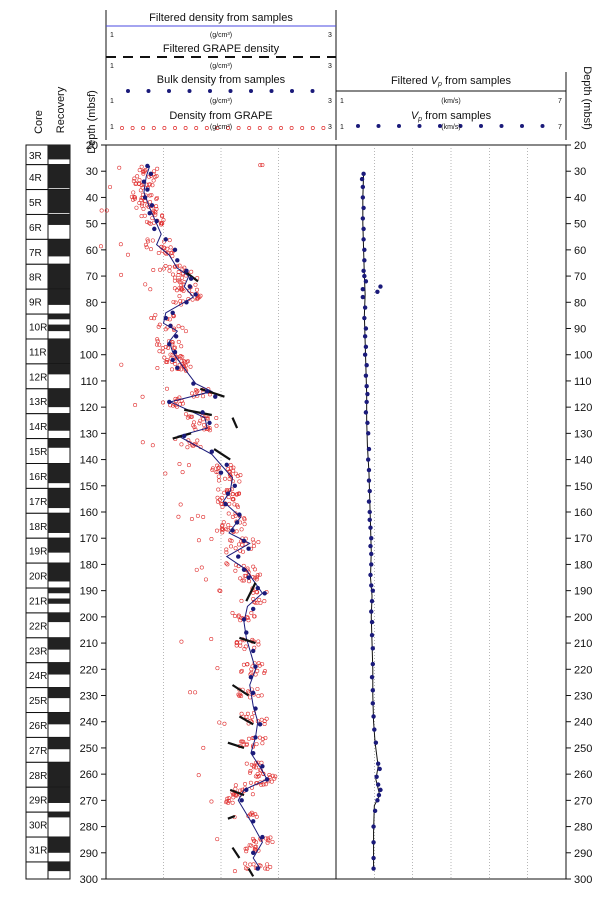 The width and height of the screenshot is (611, 900). I want to click on depth-tick-label-left: 240, so click(89, 723).